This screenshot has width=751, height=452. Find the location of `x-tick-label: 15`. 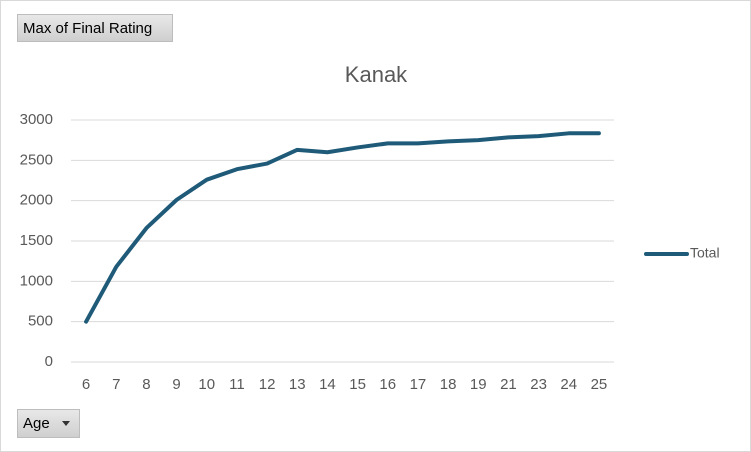

x-tick-label: 15 is located at coordinates (357, 384).